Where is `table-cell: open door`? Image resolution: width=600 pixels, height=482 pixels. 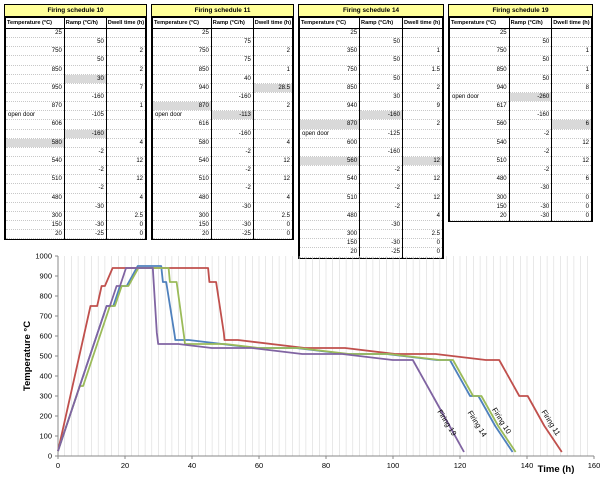
table-cell: open door is located at coordinates (479, 97).